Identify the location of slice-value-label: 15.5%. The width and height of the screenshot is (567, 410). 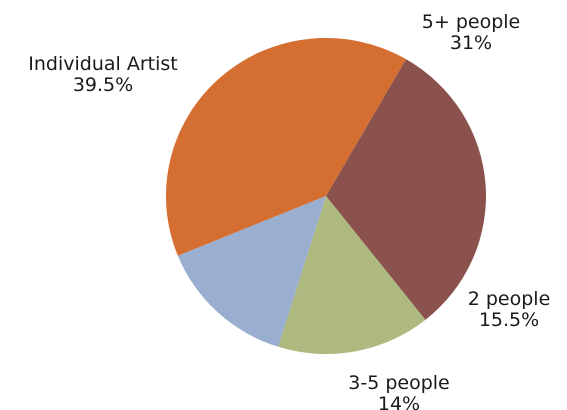
(509, 320).